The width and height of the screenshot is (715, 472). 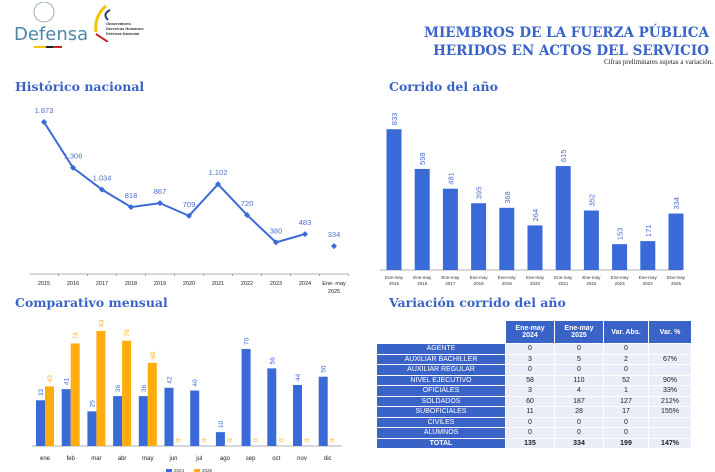 I want to click on x-tick-label: 2017, so click(x=102, y=284).